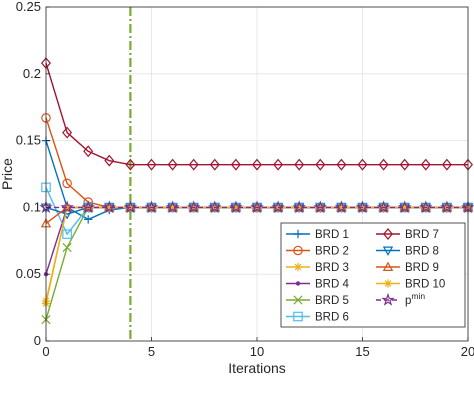 The height and width of the screenshot is (405, 474). Describe the element at coordinates (362, 351) in the screenshot. I see `x-tick-label: 15` at that location.